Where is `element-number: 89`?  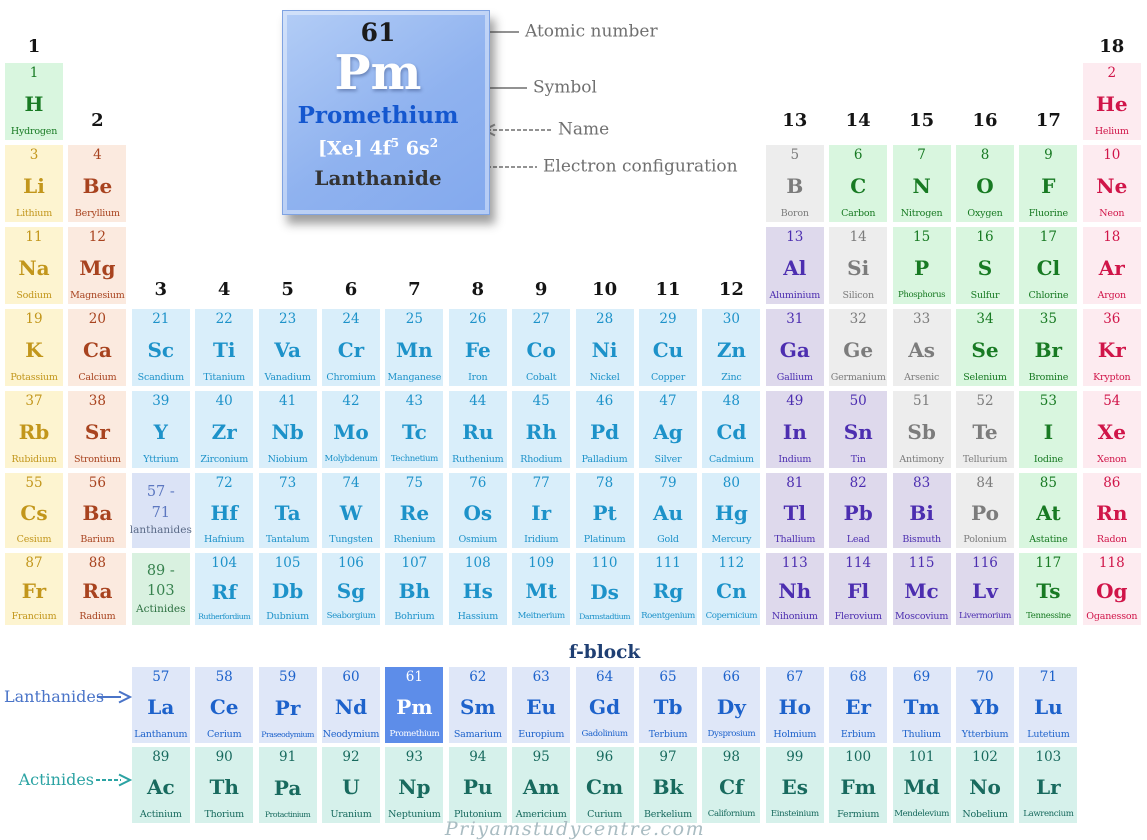
element-number: 89 is located at coordinates (161, 757).